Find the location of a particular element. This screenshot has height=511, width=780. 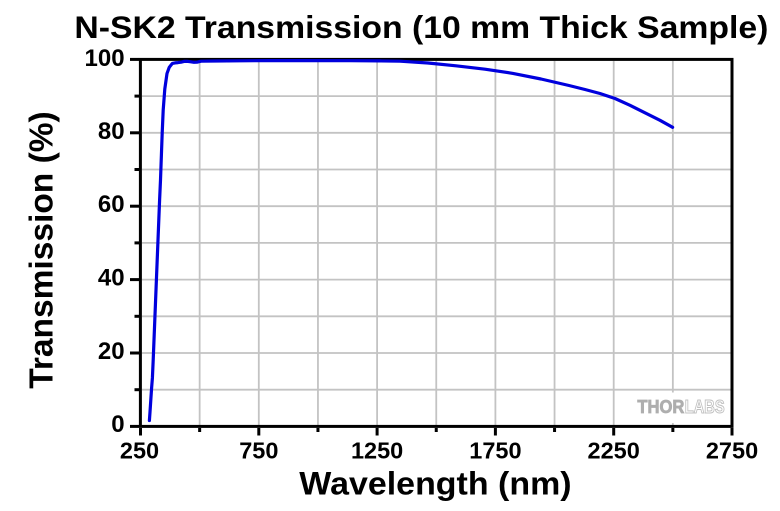

svg-text: 40 is located at coordinates (111, 278).